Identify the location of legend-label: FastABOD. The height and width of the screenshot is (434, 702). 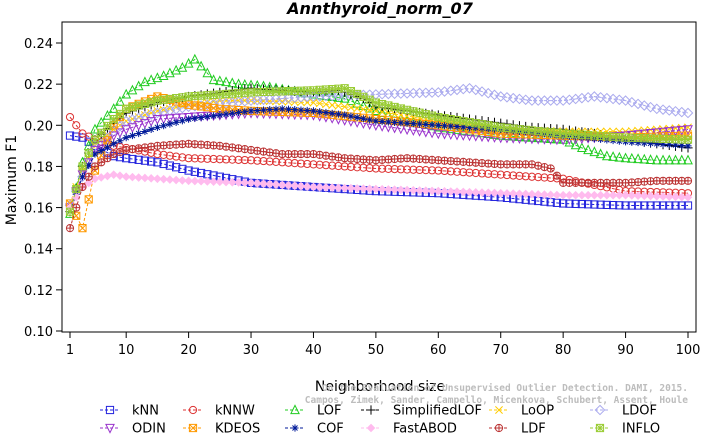
(425, 428).